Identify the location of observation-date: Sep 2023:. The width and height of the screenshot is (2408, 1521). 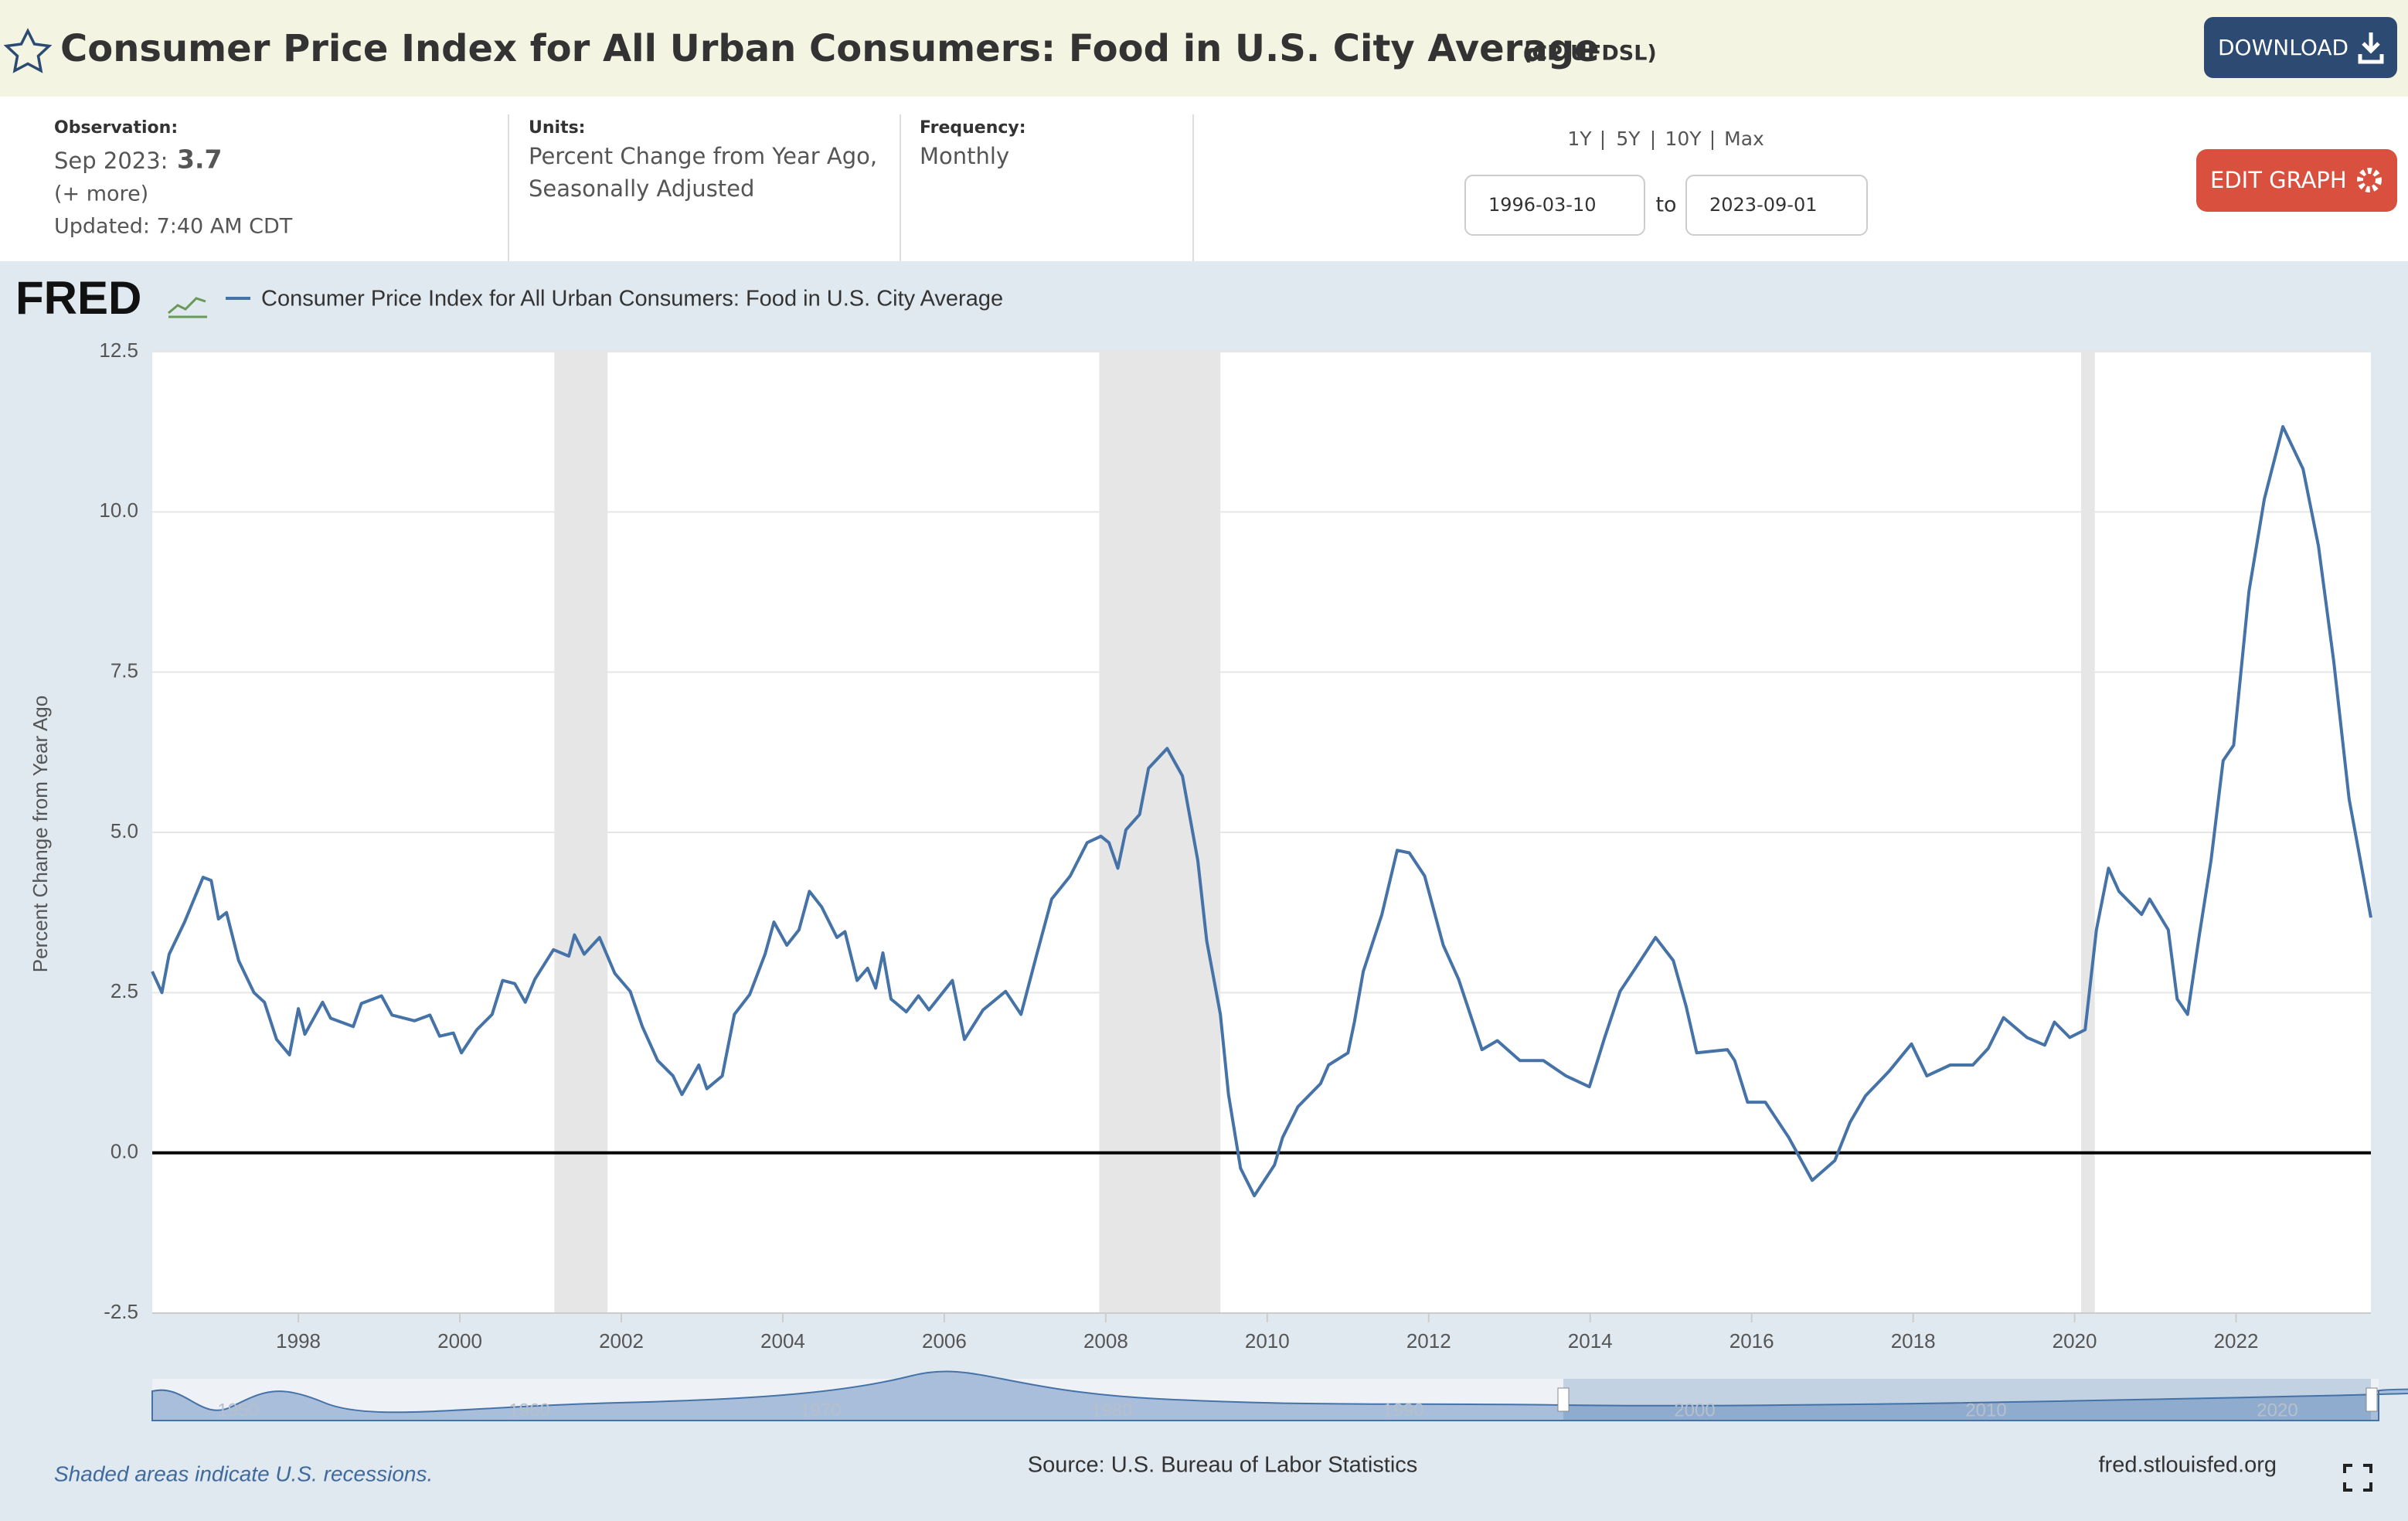
(111, 161).